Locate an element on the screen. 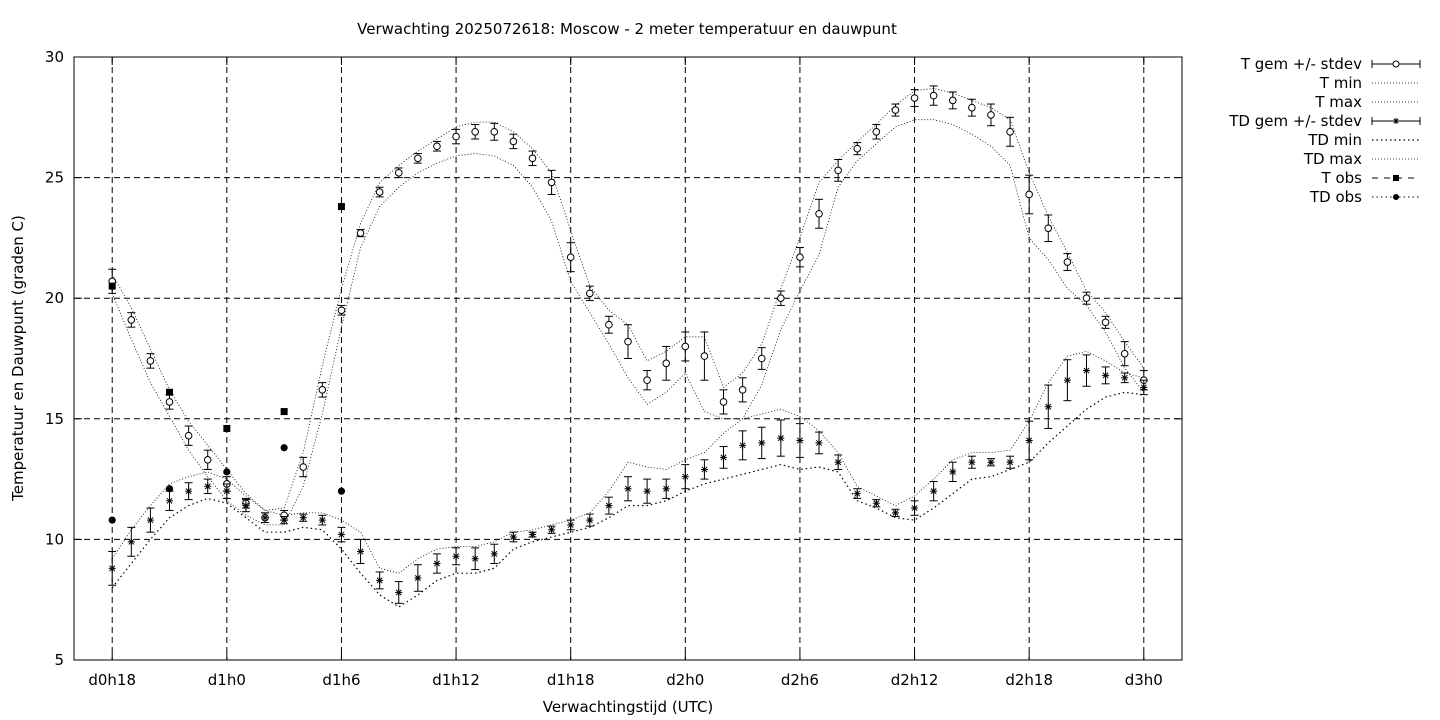 The image size is (1440, 720). t-obs-point is located at coordinates (170, 392).